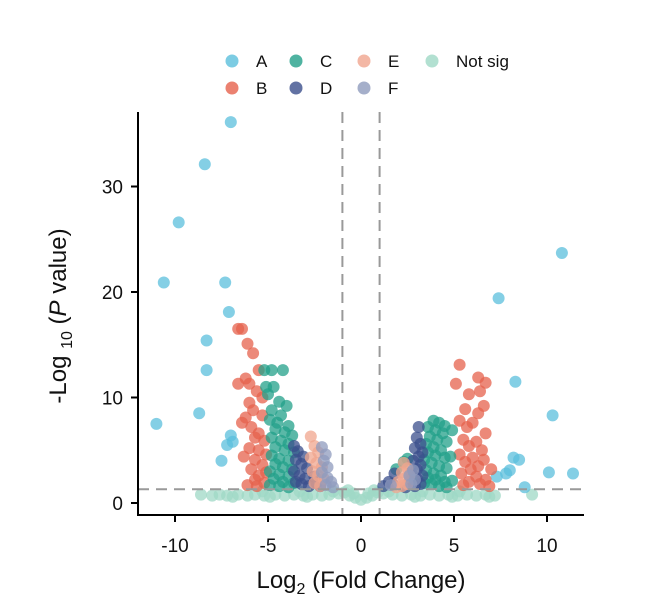 The width and height of the screenshot is (668, 609). I want to click on x-tick-label: 5, so click(454, 546).